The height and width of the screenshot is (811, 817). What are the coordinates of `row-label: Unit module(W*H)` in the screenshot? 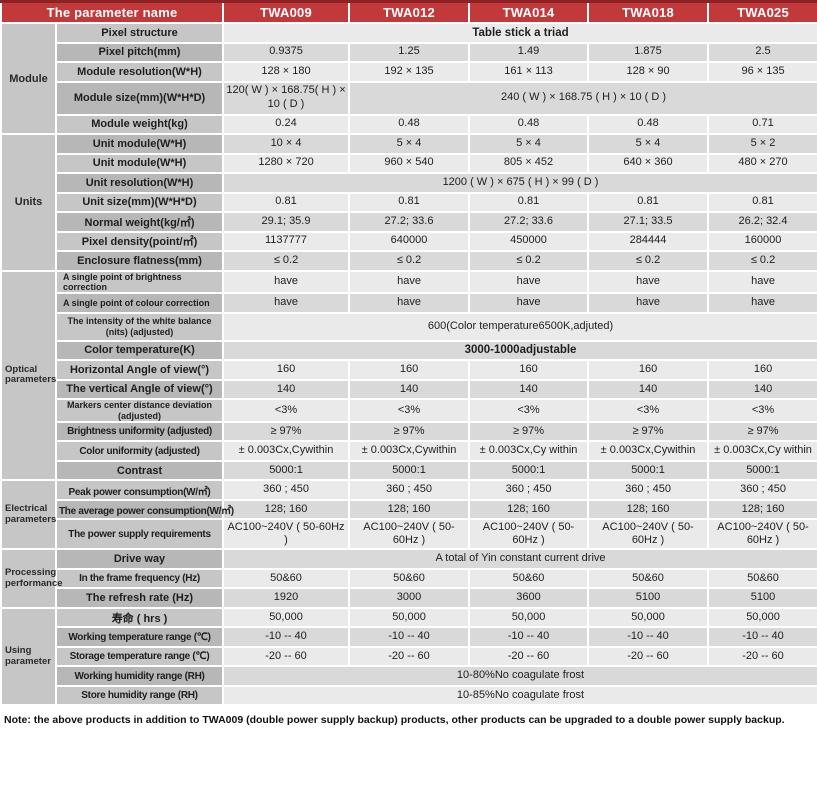 It's located at (139, 163).